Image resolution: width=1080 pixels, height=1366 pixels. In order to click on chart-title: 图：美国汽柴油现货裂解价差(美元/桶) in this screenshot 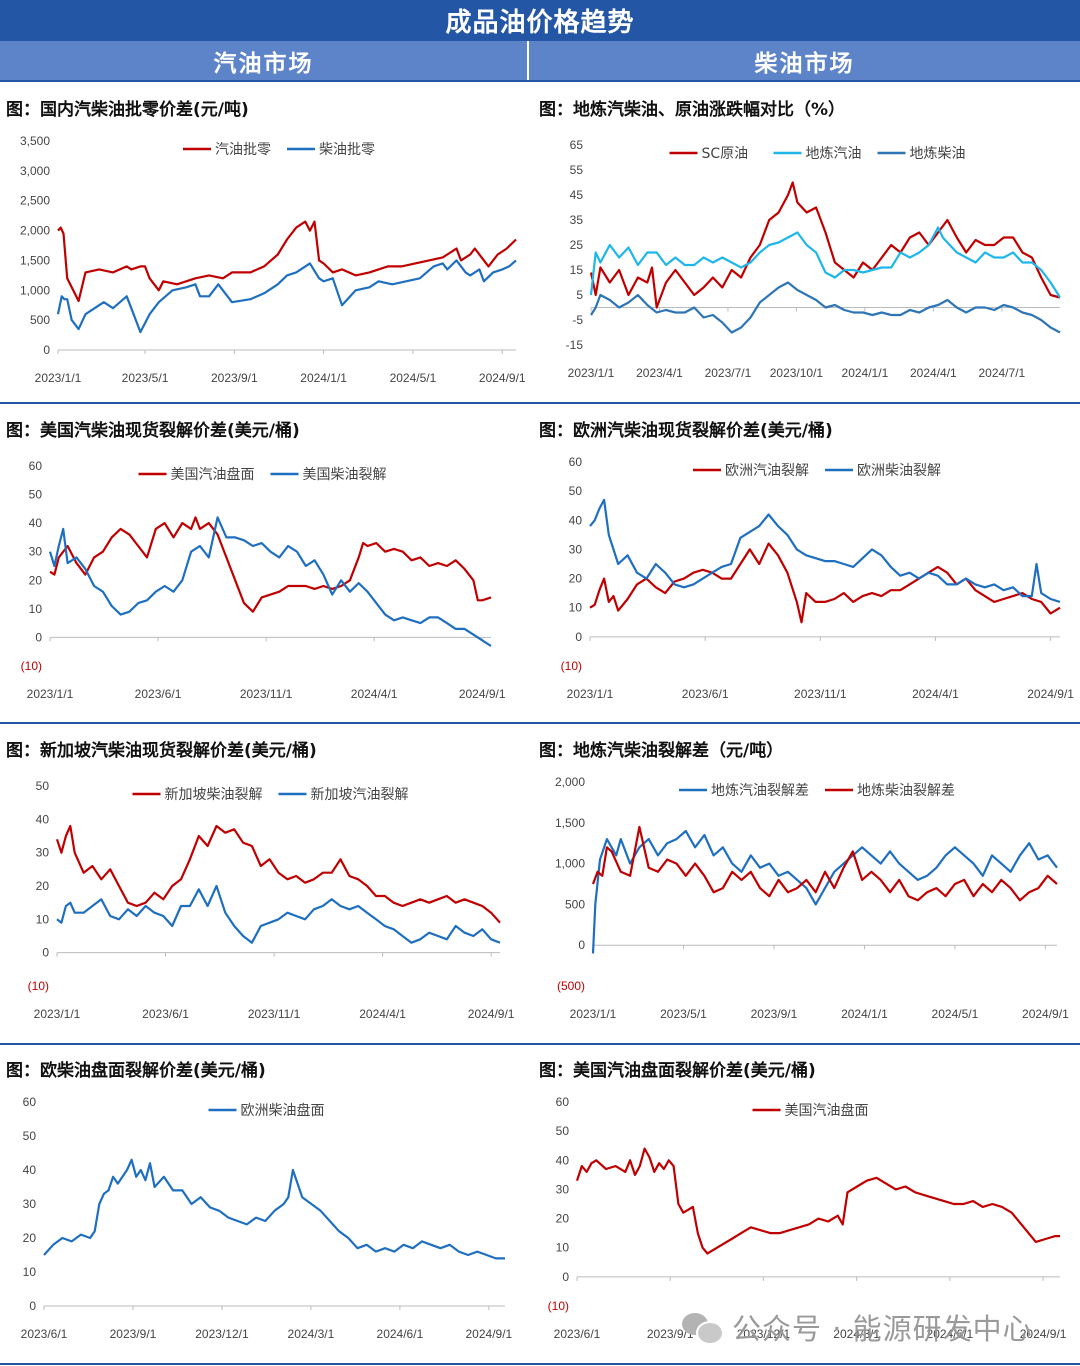, I will do `click(153, 431)`.